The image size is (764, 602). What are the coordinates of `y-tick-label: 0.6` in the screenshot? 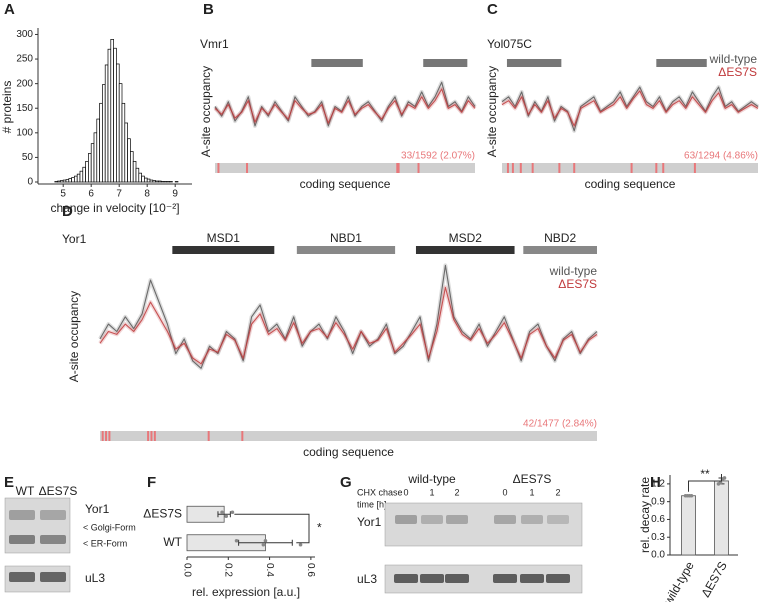 It's located at (658, 519).